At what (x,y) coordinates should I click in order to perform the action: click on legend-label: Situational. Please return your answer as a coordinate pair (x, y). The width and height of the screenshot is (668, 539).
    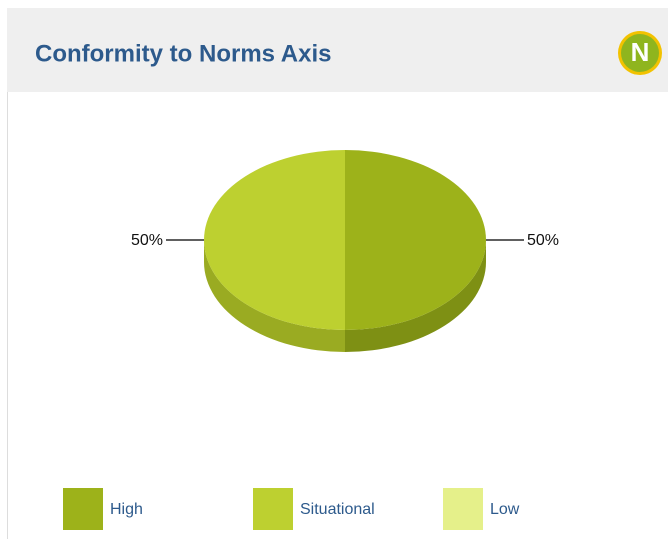
    Looking at the image, I should click on (337, 509).